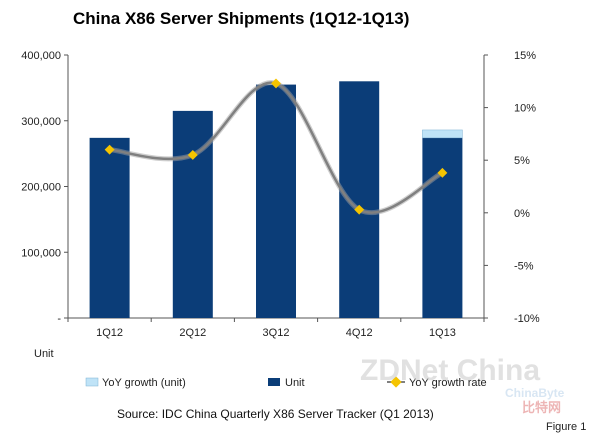 This screenshot has width=600, height=434. Describe the element at coordinates (241, 18) in the screenshot. I see `chart-title: China X86 Server Shipments (1Q12-1Q13)` at that location.